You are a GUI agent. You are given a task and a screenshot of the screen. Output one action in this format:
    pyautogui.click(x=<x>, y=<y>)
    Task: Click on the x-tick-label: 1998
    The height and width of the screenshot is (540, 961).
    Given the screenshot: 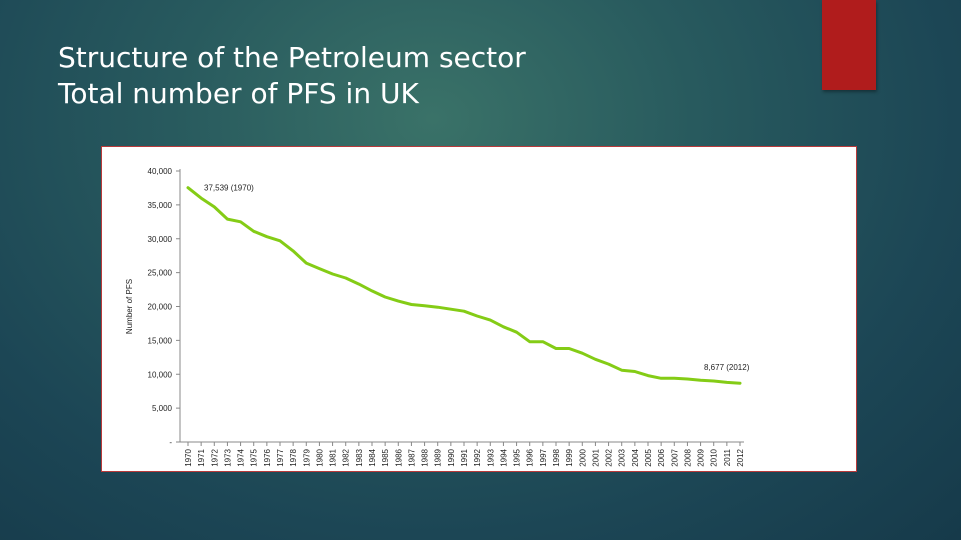 What is the action you would take?
    pyautogui.click(x=556, y=457)
    